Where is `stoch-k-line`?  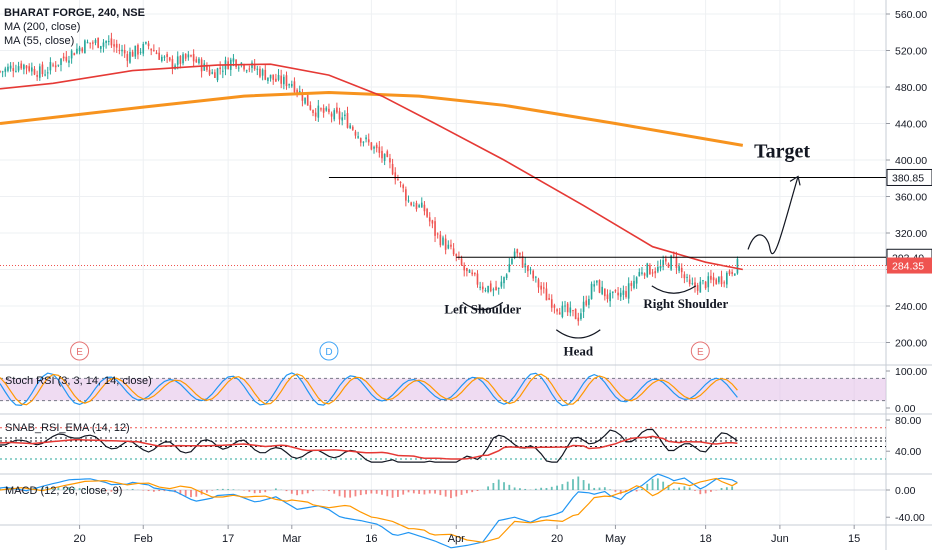
stoch-k-line is located at coordinates (369, 389).